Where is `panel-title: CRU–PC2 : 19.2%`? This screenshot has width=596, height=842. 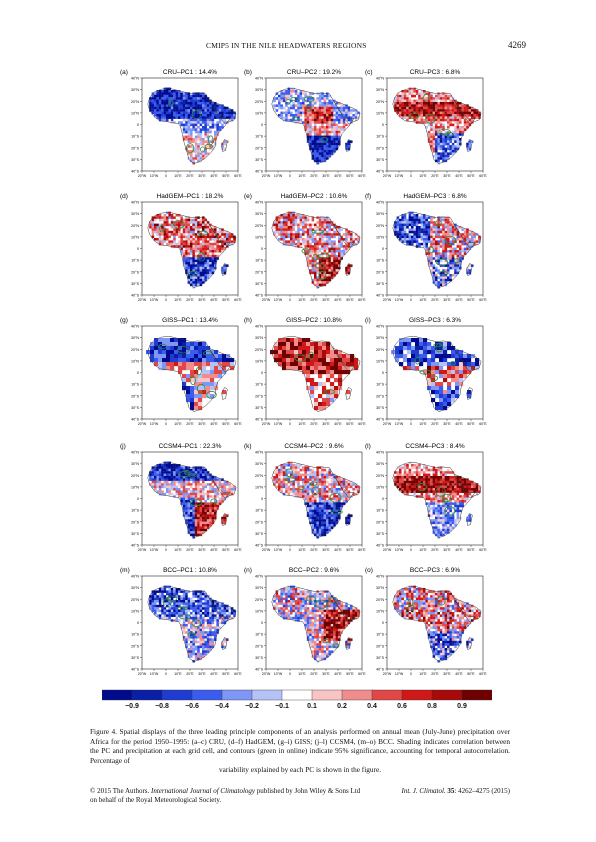 panel-title: CRU–PC2 : 19.2% is located at coordinates (314, 72).